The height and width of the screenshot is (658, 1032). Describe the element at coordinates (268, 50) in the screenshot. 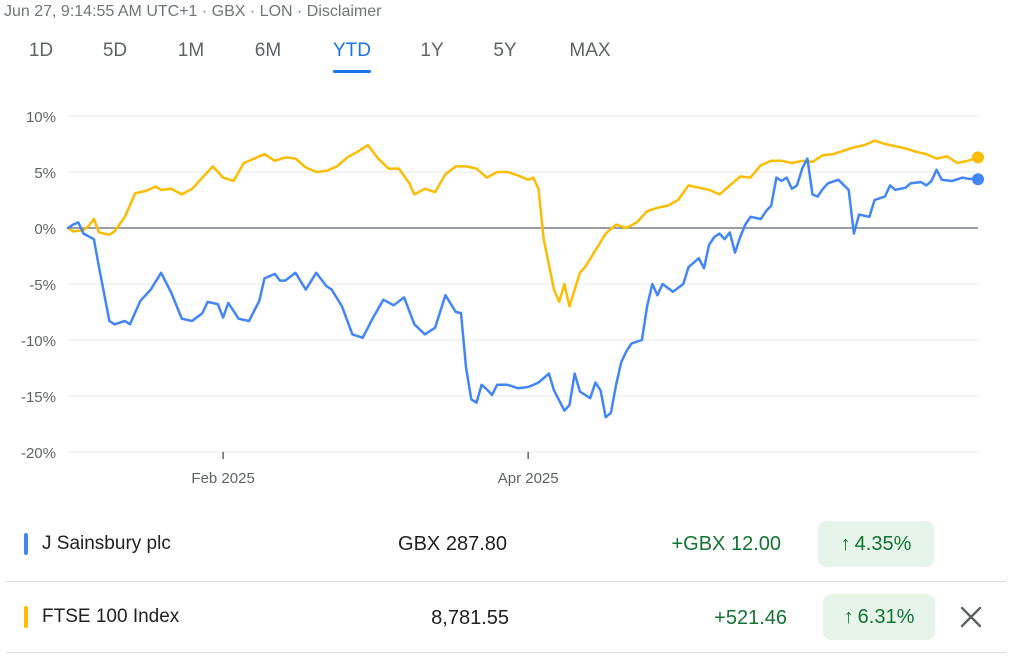

I see `tab-6m: 6M` at that location.